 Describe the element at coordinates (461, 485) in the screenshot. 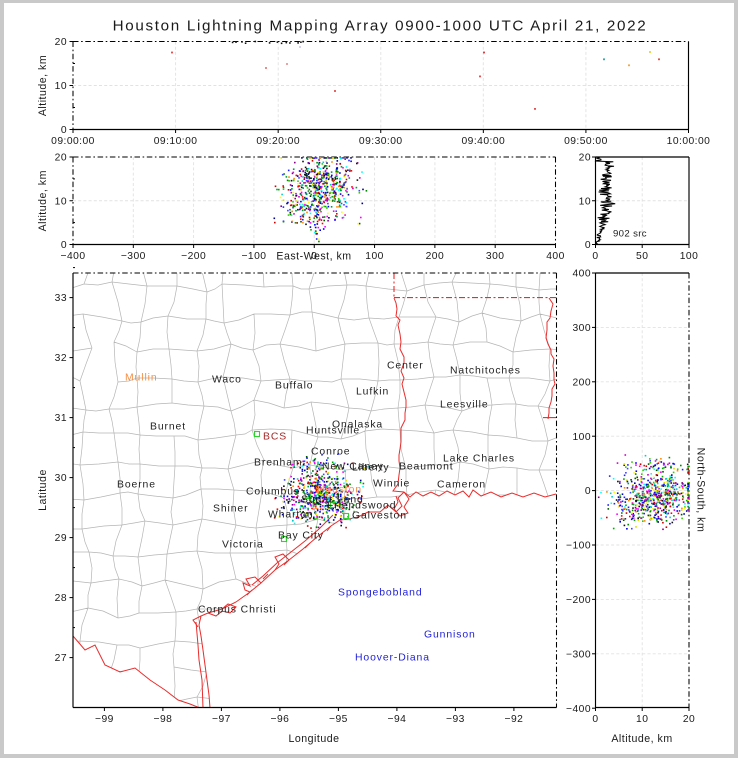

I see `svg-text: Cameron` at that location.